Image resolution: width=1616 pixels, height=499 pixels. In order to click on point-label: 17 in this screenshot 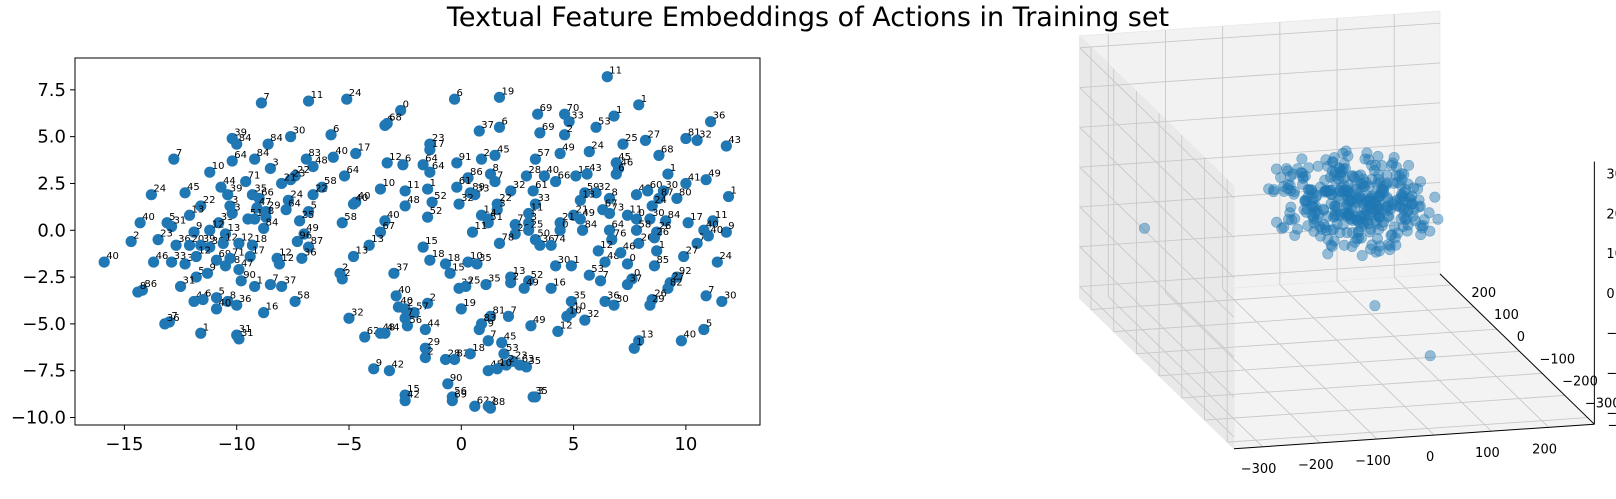, I will do `click(258, 250)`.